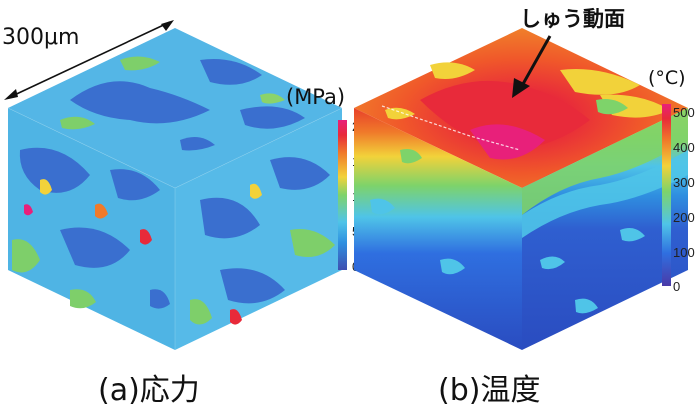  I want to click on stress-colorbar-gradient, so click(342, 195).